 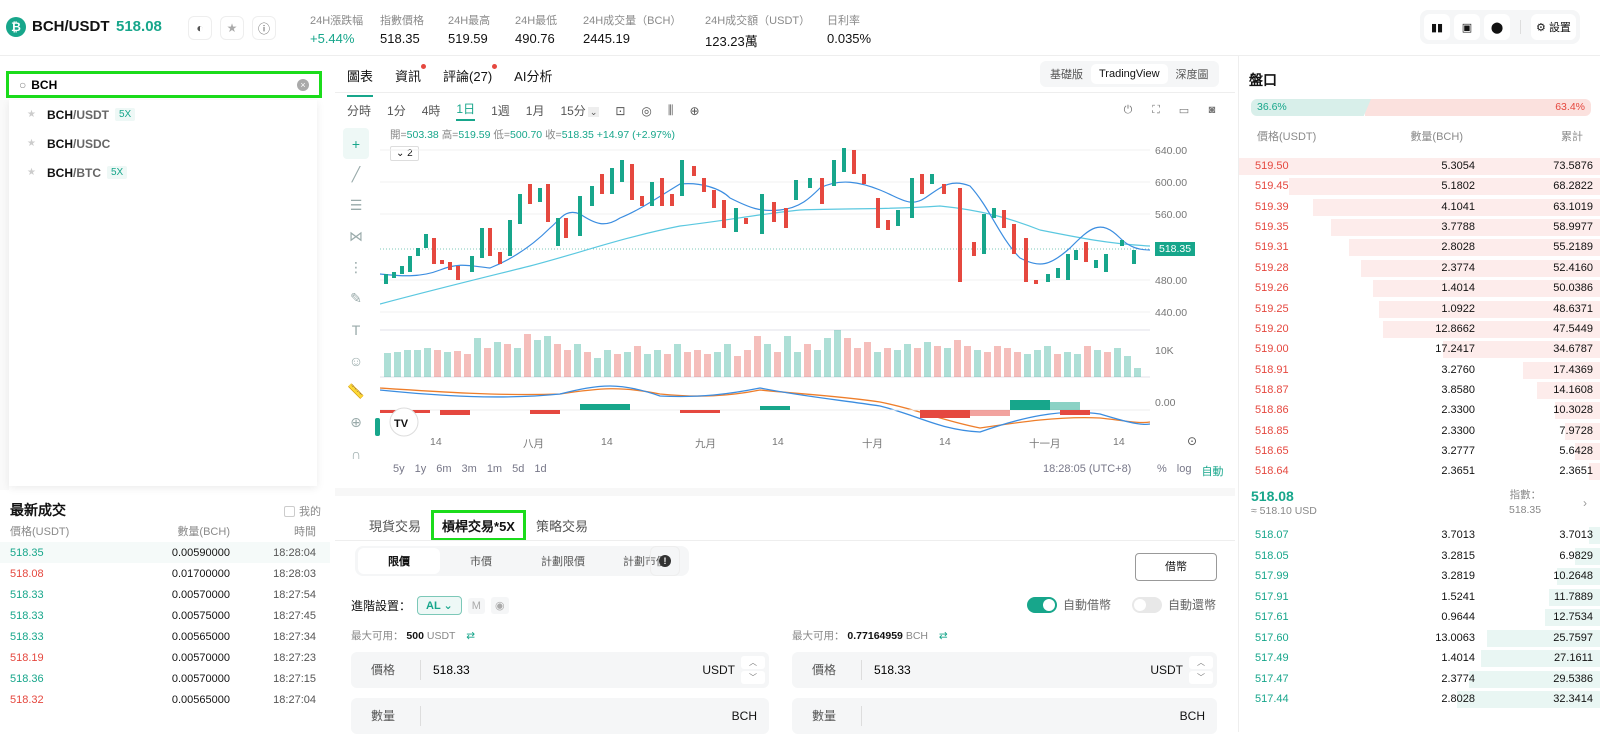 What do you see at coordinates (1184, 469) in the screenshot?
I see `scale-log: log` at bounding box center [1184, 469].